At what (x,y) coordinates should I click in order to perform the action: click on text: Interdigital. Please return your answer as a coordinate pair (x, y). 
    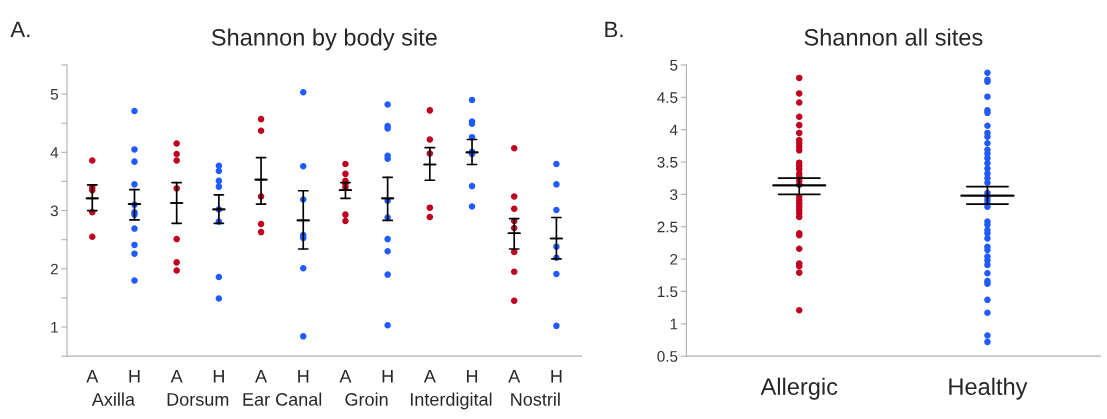
    Looking at the image, I should click on (451, 401).